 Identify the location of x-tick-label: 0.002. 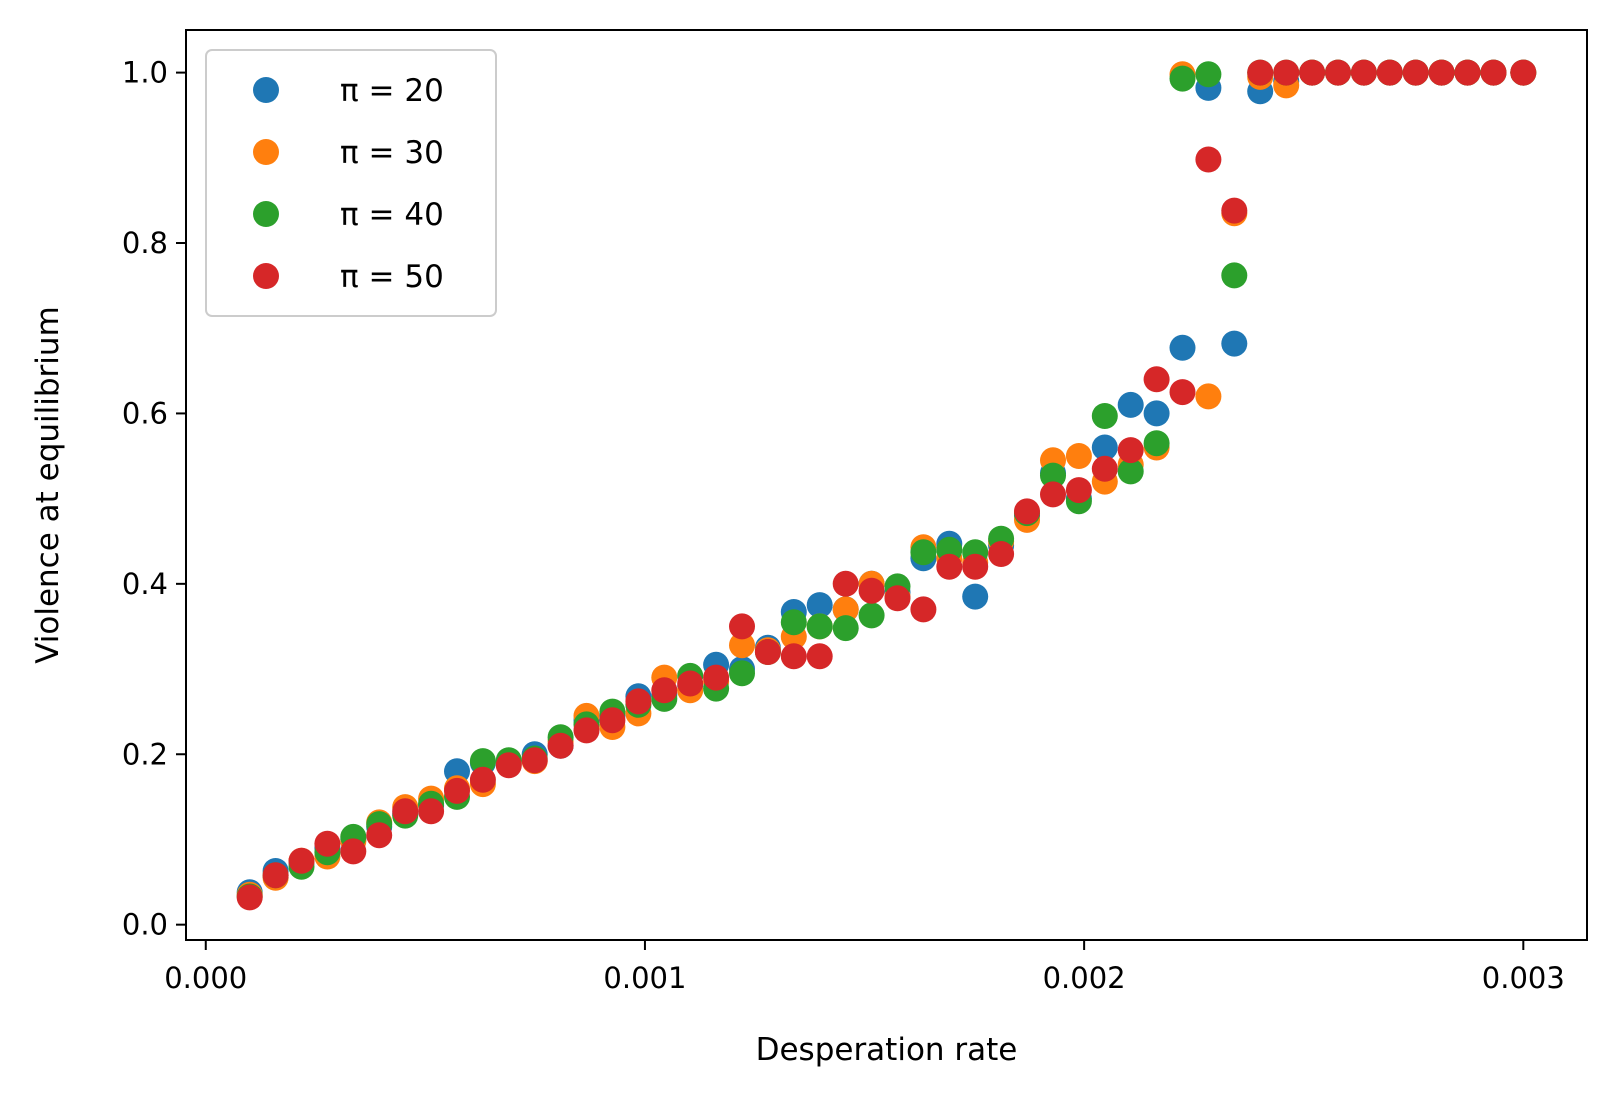
(1084, 978).